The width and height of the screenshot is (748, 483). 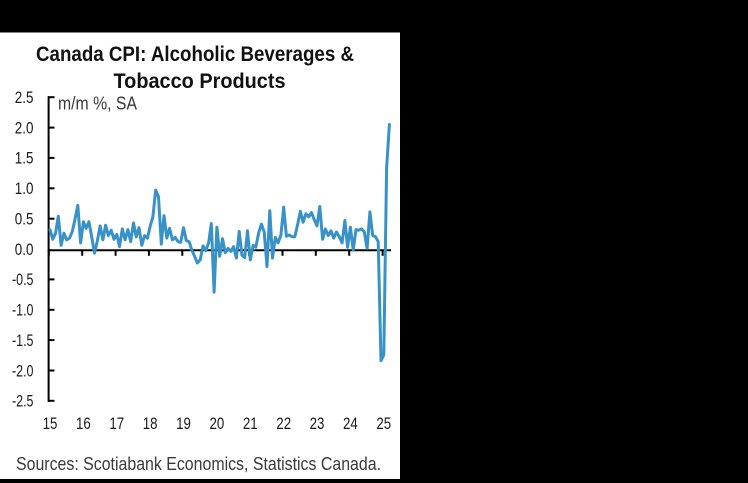 What do you see at coordinates (250, 424) in the screenshot?
I see `svg-text: 21` at bounding box center [250, 424].